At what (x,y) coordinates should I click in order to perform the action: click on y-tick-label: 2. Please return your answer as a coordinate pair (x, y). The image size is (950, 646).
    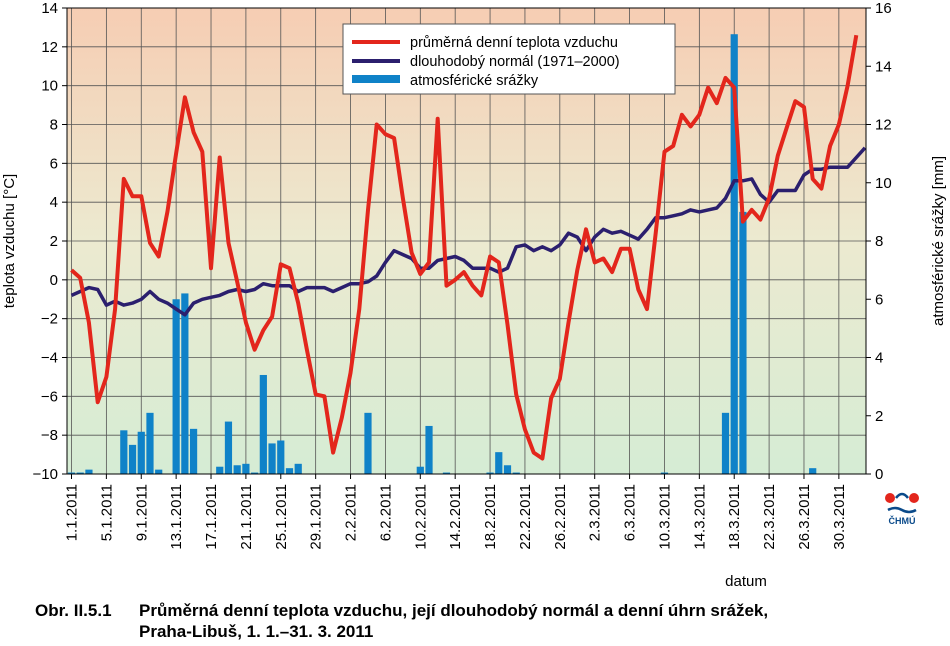
    Looking at the image, I should click on (54, 241).